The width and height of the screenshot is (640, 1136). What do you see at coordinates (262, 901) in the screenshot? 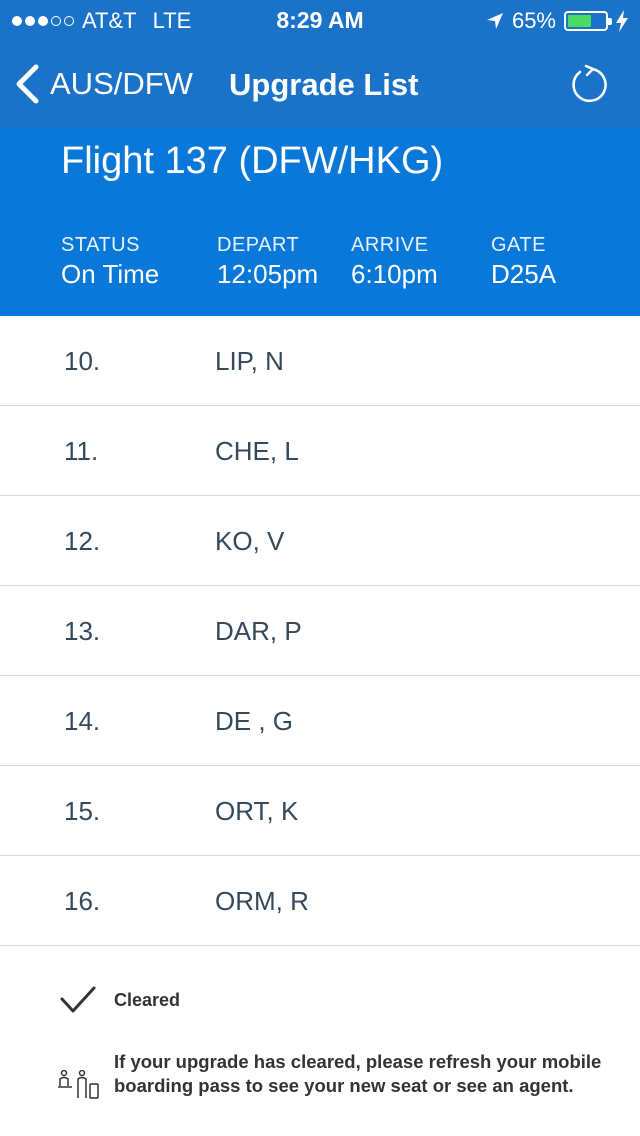
I see `passenger-name: ORM, R` at bounding box center [262, 901].